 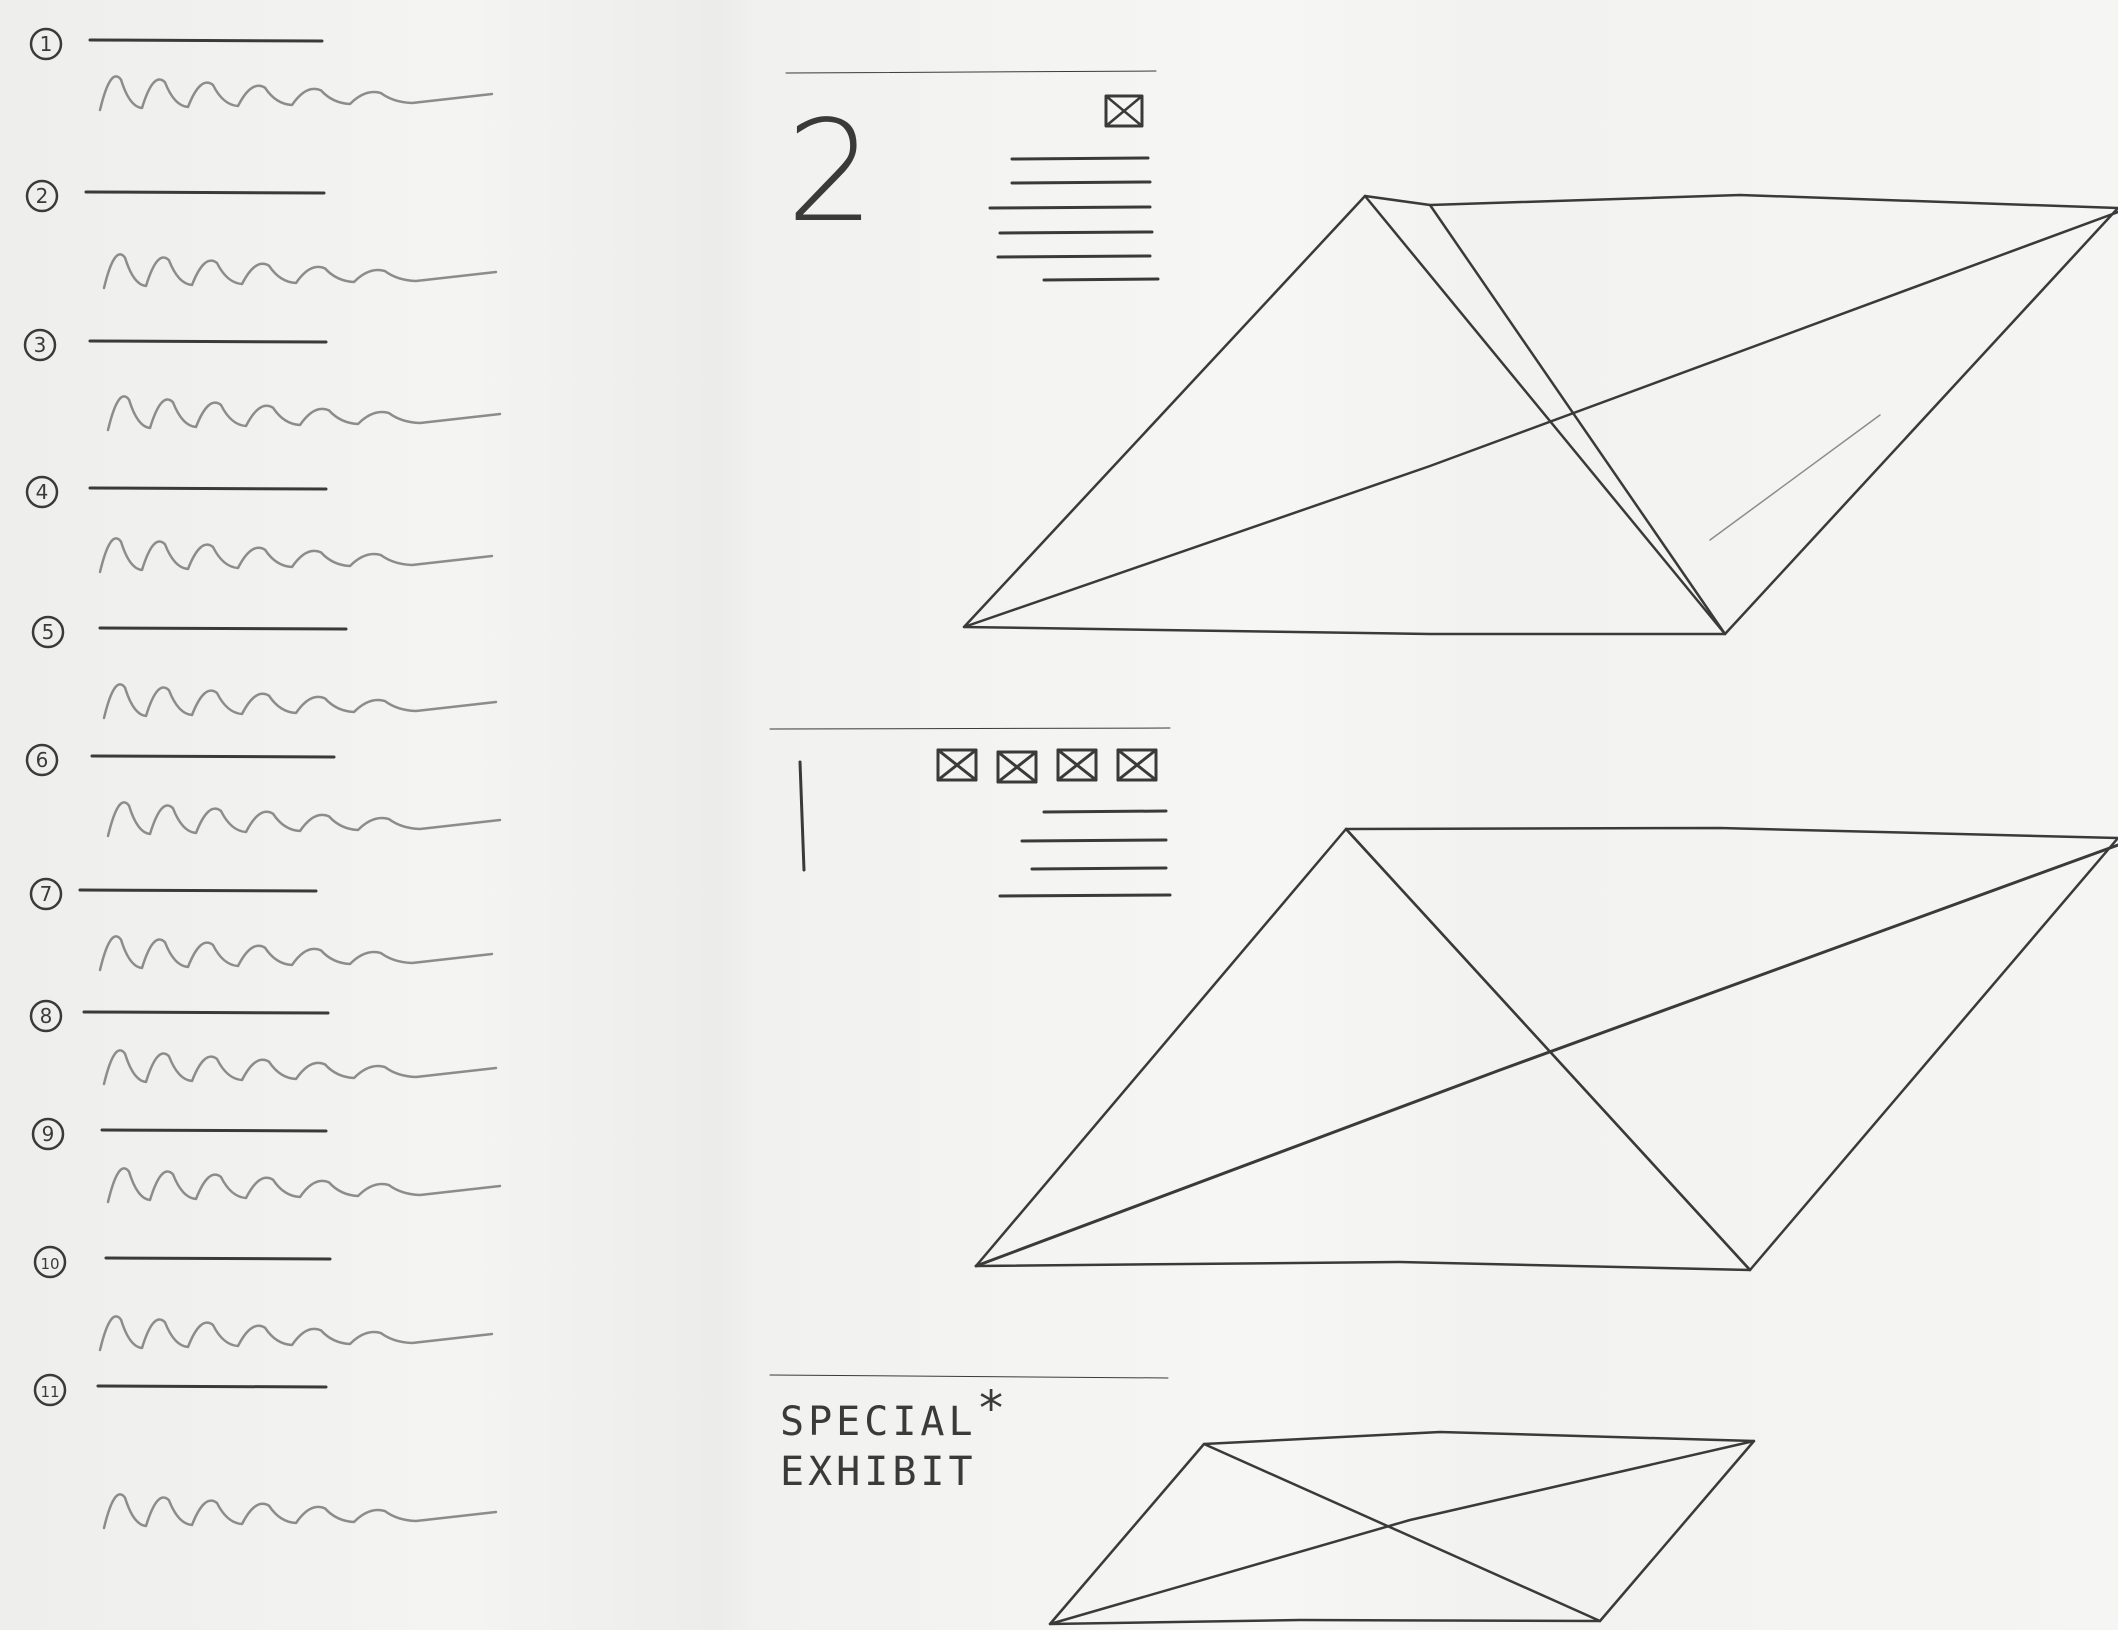 I want to click on list-item: 2, so click(x=261, y=234).